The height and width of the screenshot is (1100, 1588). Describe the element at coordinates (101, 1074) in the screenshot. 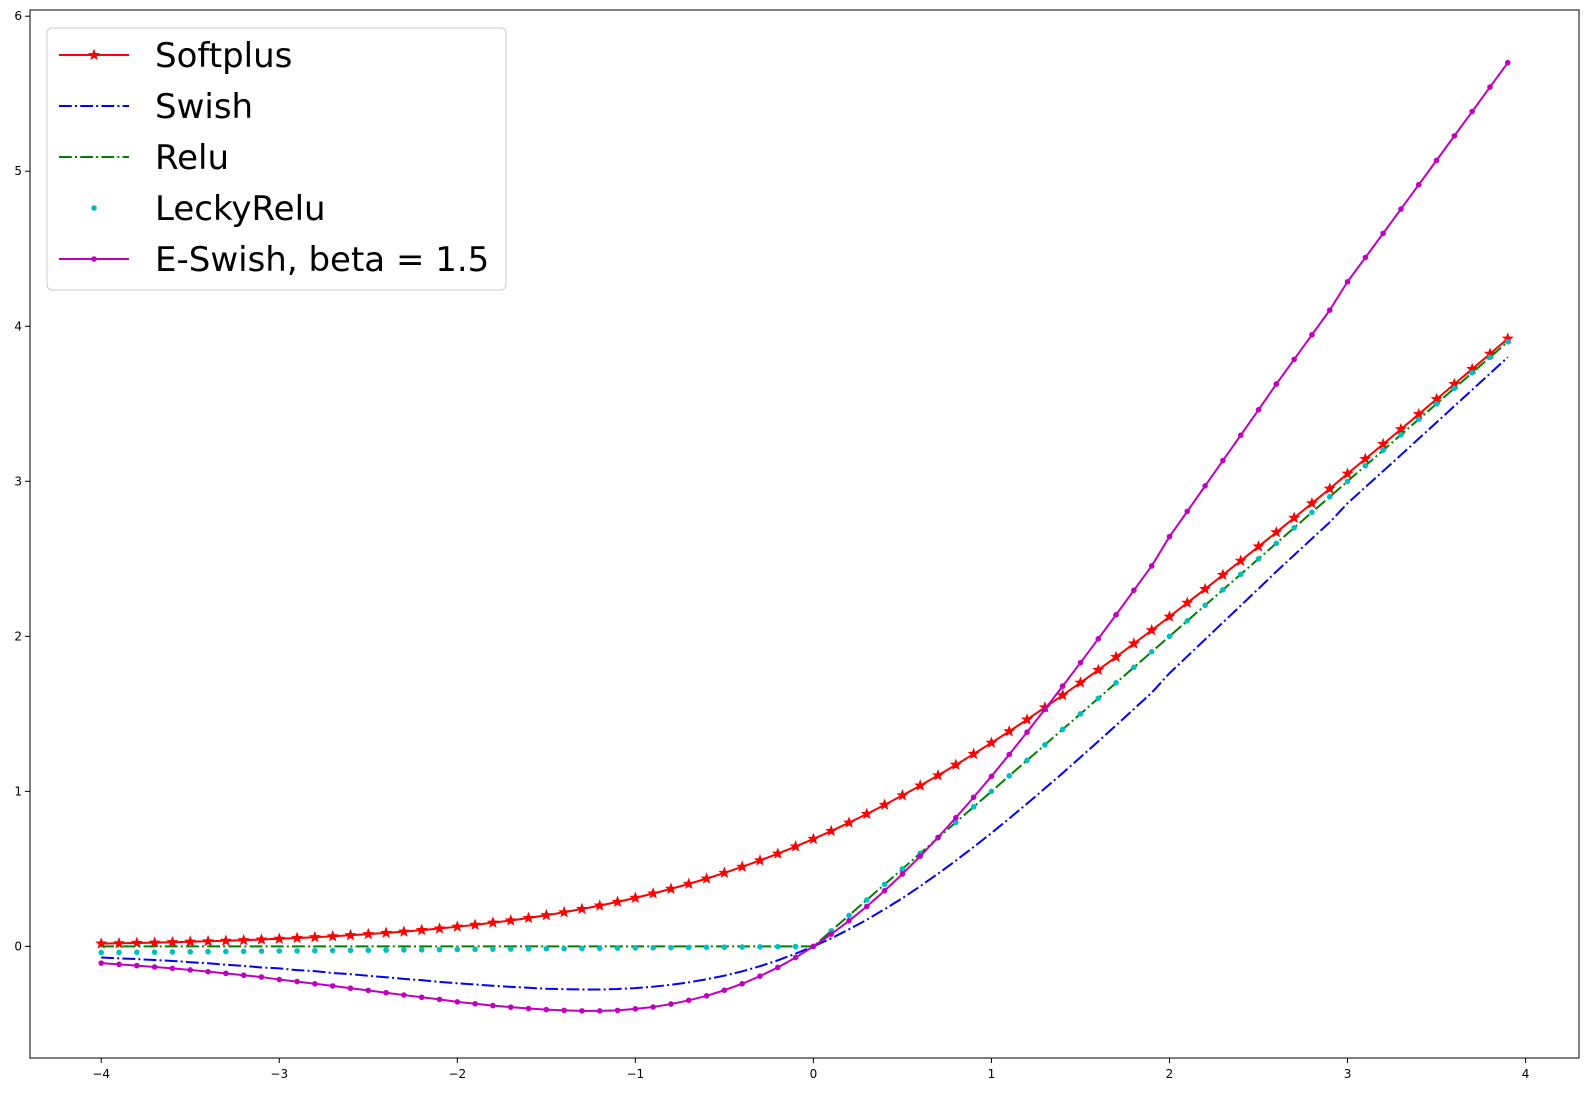

I see `x-tick-label: −4` at that location.